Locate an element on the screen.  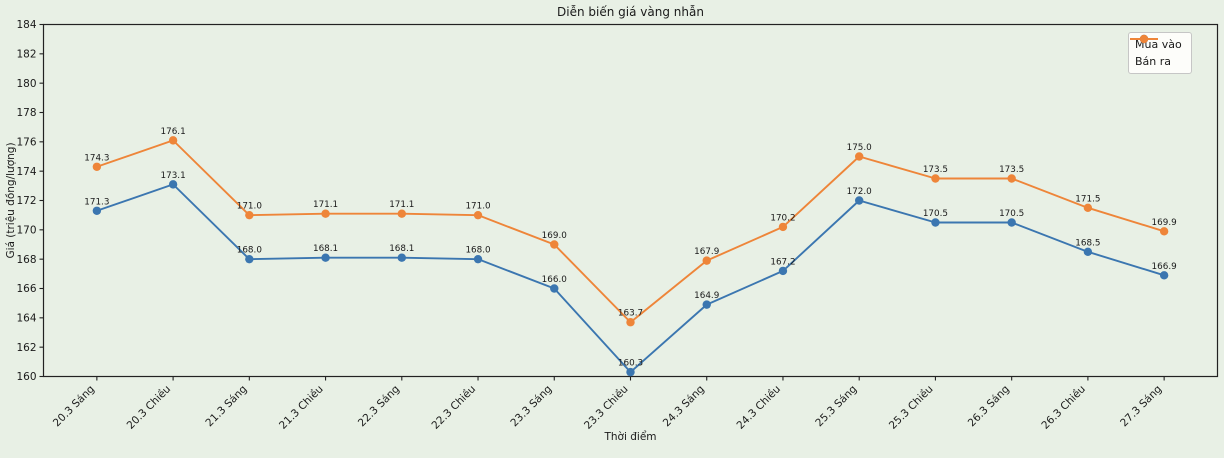
x-tick-label: 21.3 Sáng is located at coordinates (226, 406).